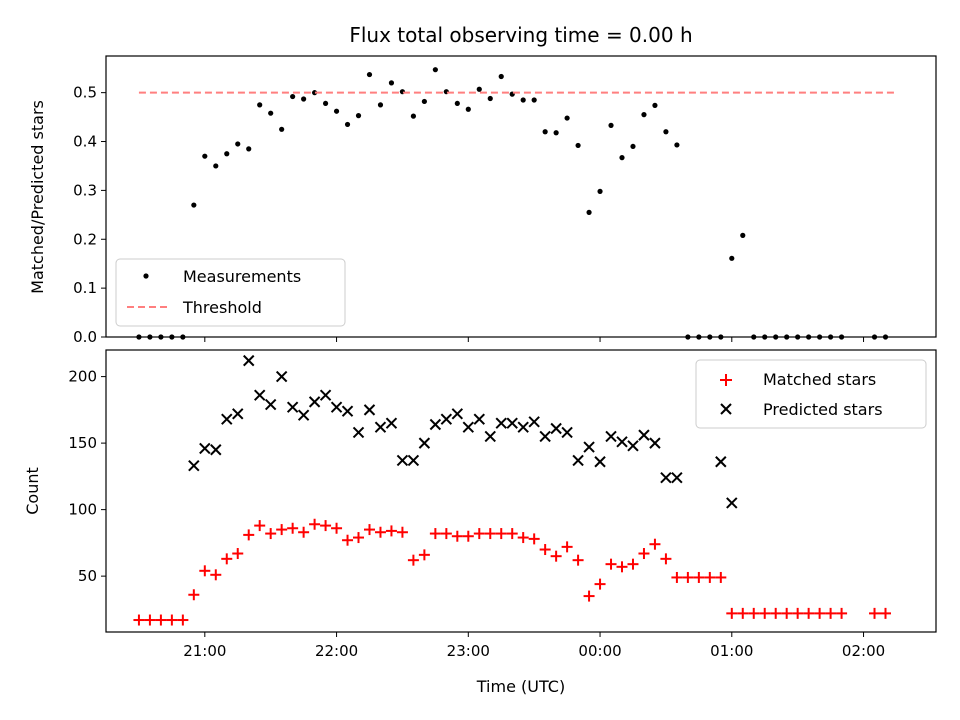  What do you see at coordinates (242, 276) in the screenshot?
I see `legend-label-measurements: Measurements` at bounding box center [242, 276].